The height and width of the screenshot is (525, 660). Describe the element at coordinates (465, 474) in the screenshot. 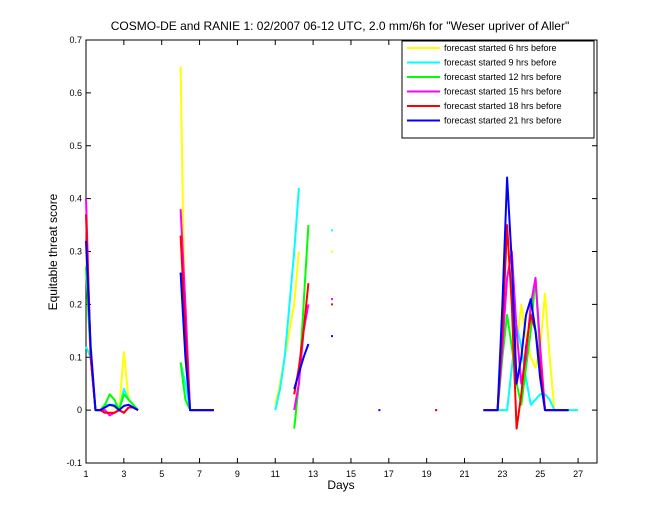

I see `x-tick-label: 21` at that location.